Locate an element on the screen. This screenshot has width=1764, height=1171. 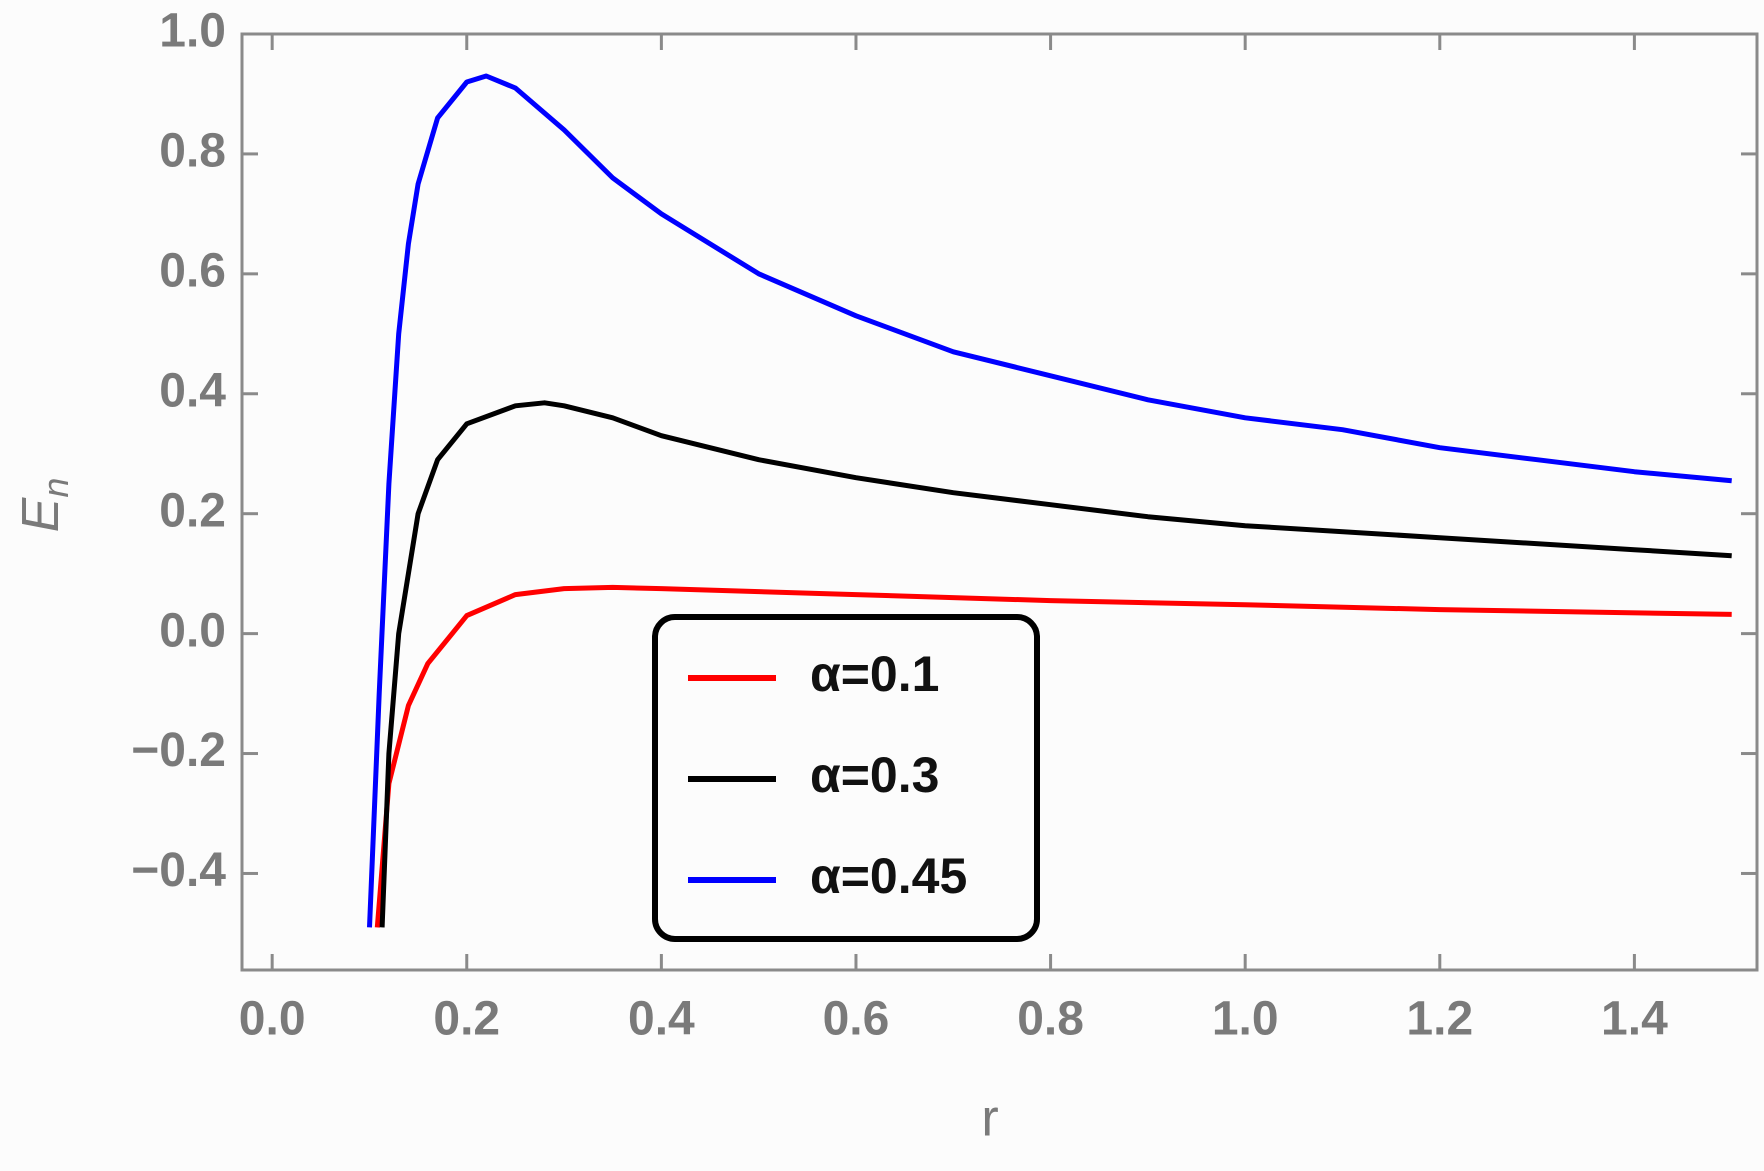
y-tick-label: 0.2 is located at coordinates (192, 510).